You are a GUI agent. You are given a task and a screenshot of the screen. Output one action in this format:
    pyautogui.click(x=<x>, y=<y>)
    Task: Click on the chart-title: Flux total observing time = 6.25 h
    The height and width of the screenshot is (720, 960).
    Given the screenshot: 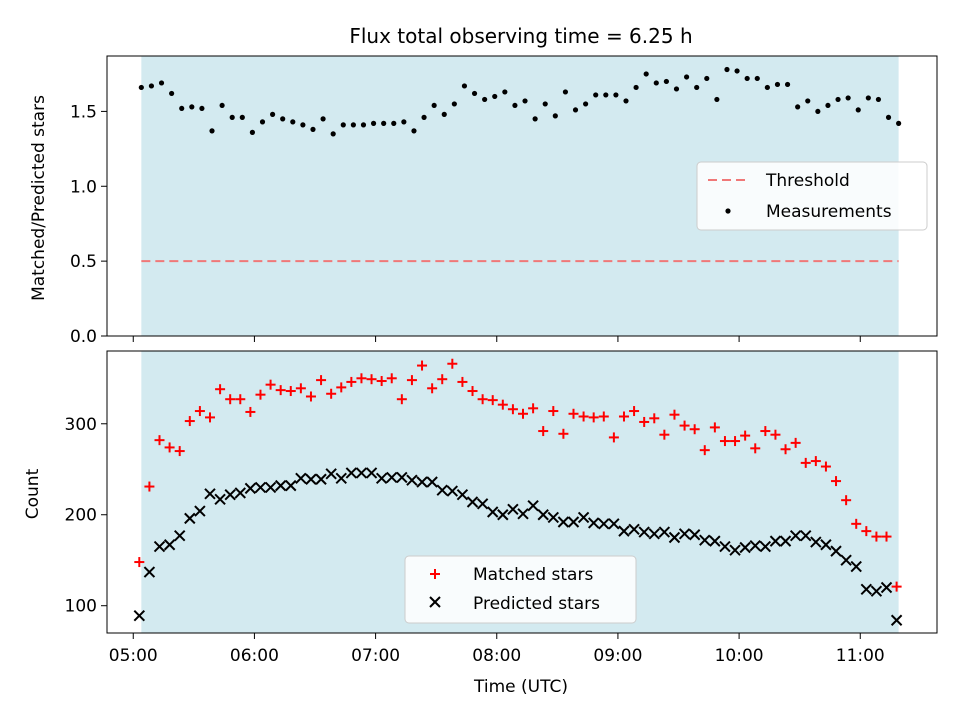 What is the action you would take?
    pyautogui.click(x=520, y=36)
    